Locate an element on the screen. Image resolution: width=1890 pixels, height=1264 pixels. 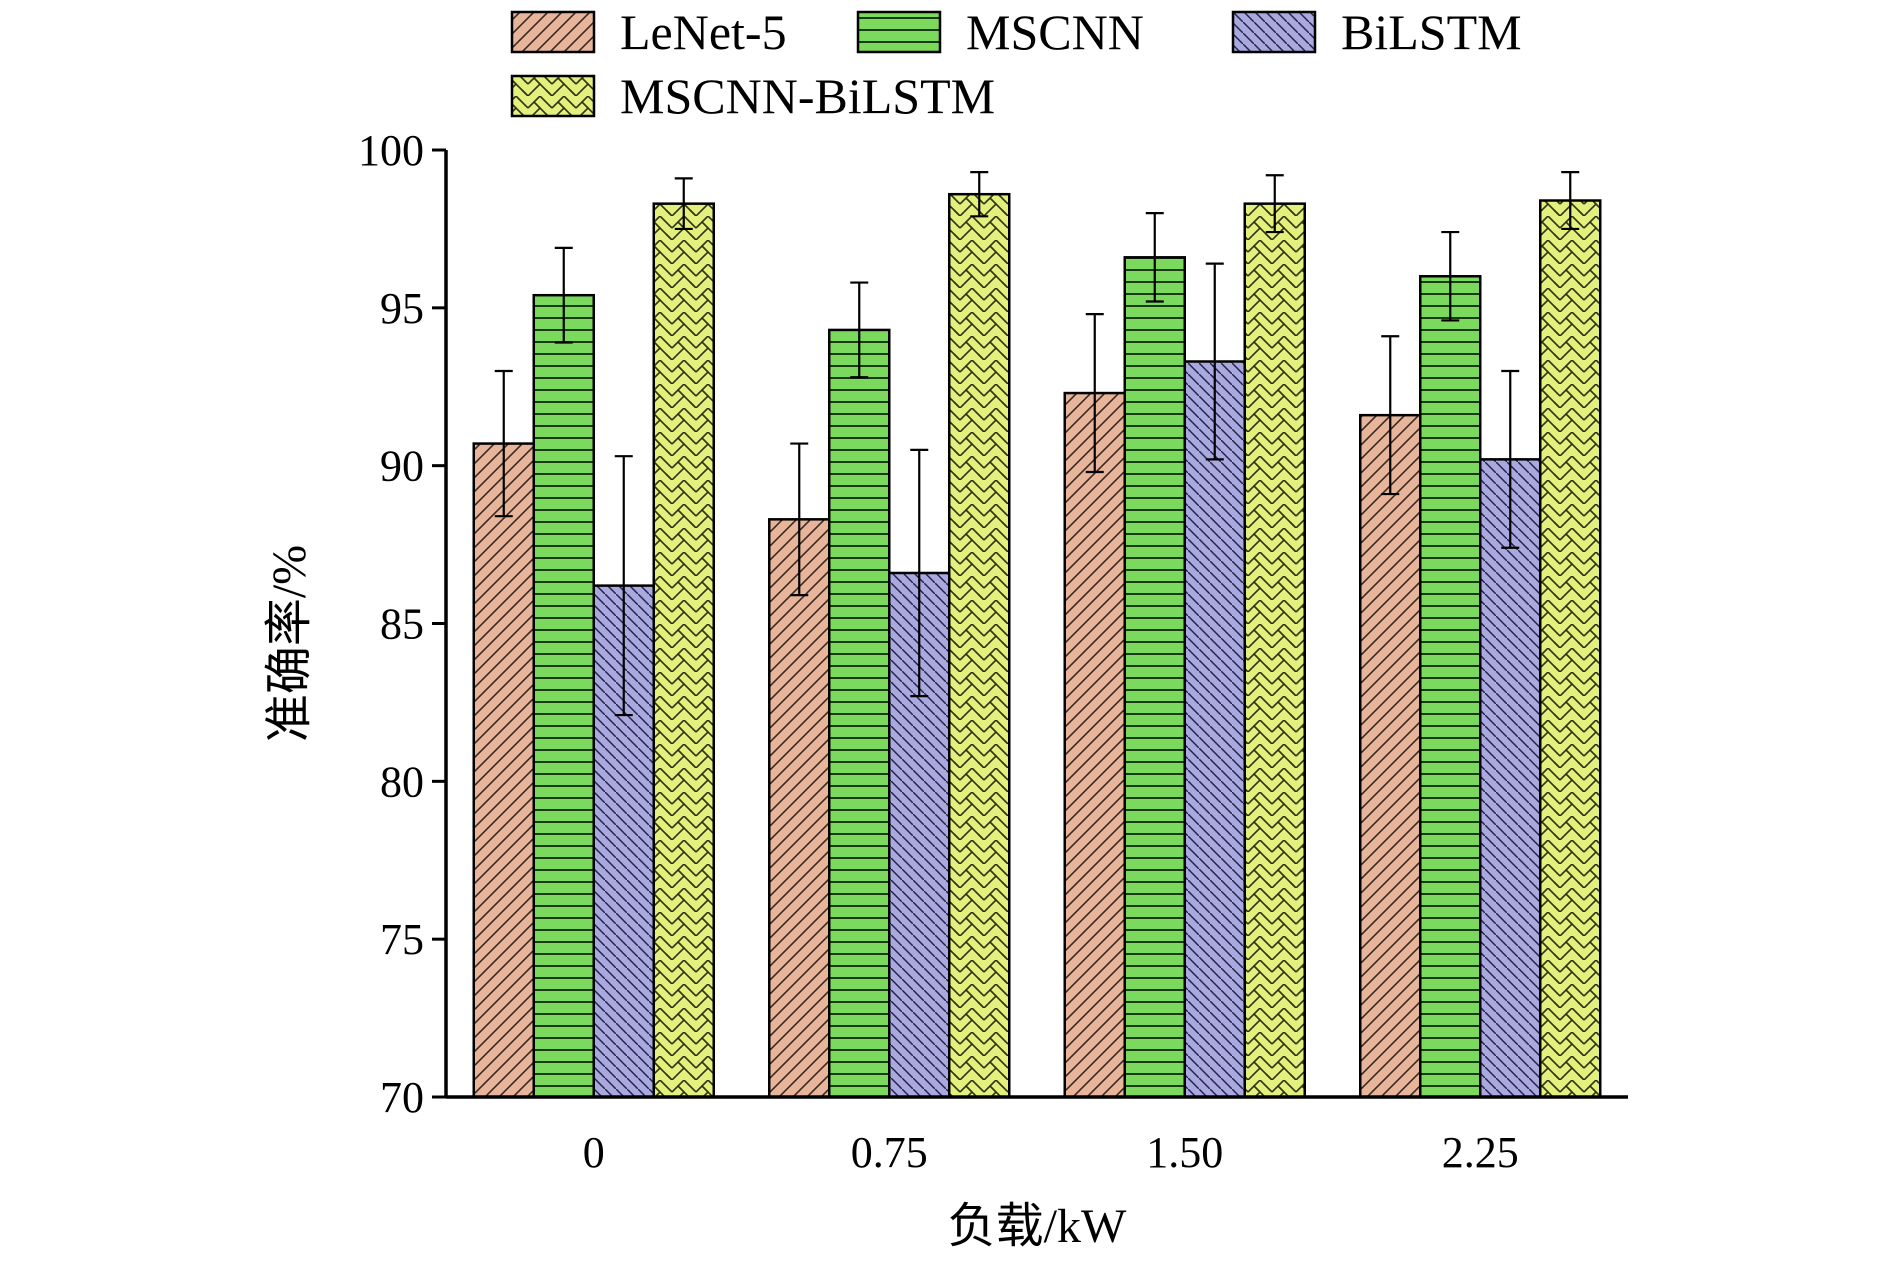
legend-item-3: MSCNN-BiLSTM is located at coordinates (752, 96).